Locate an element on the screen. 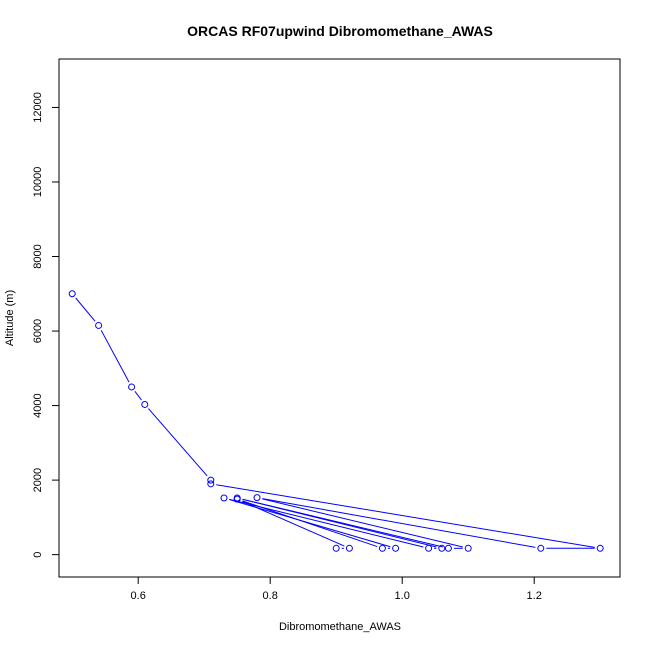 This screenshot has width=650, height=650. x-tick-label: 0.8 is located at coordinates (270, 596).